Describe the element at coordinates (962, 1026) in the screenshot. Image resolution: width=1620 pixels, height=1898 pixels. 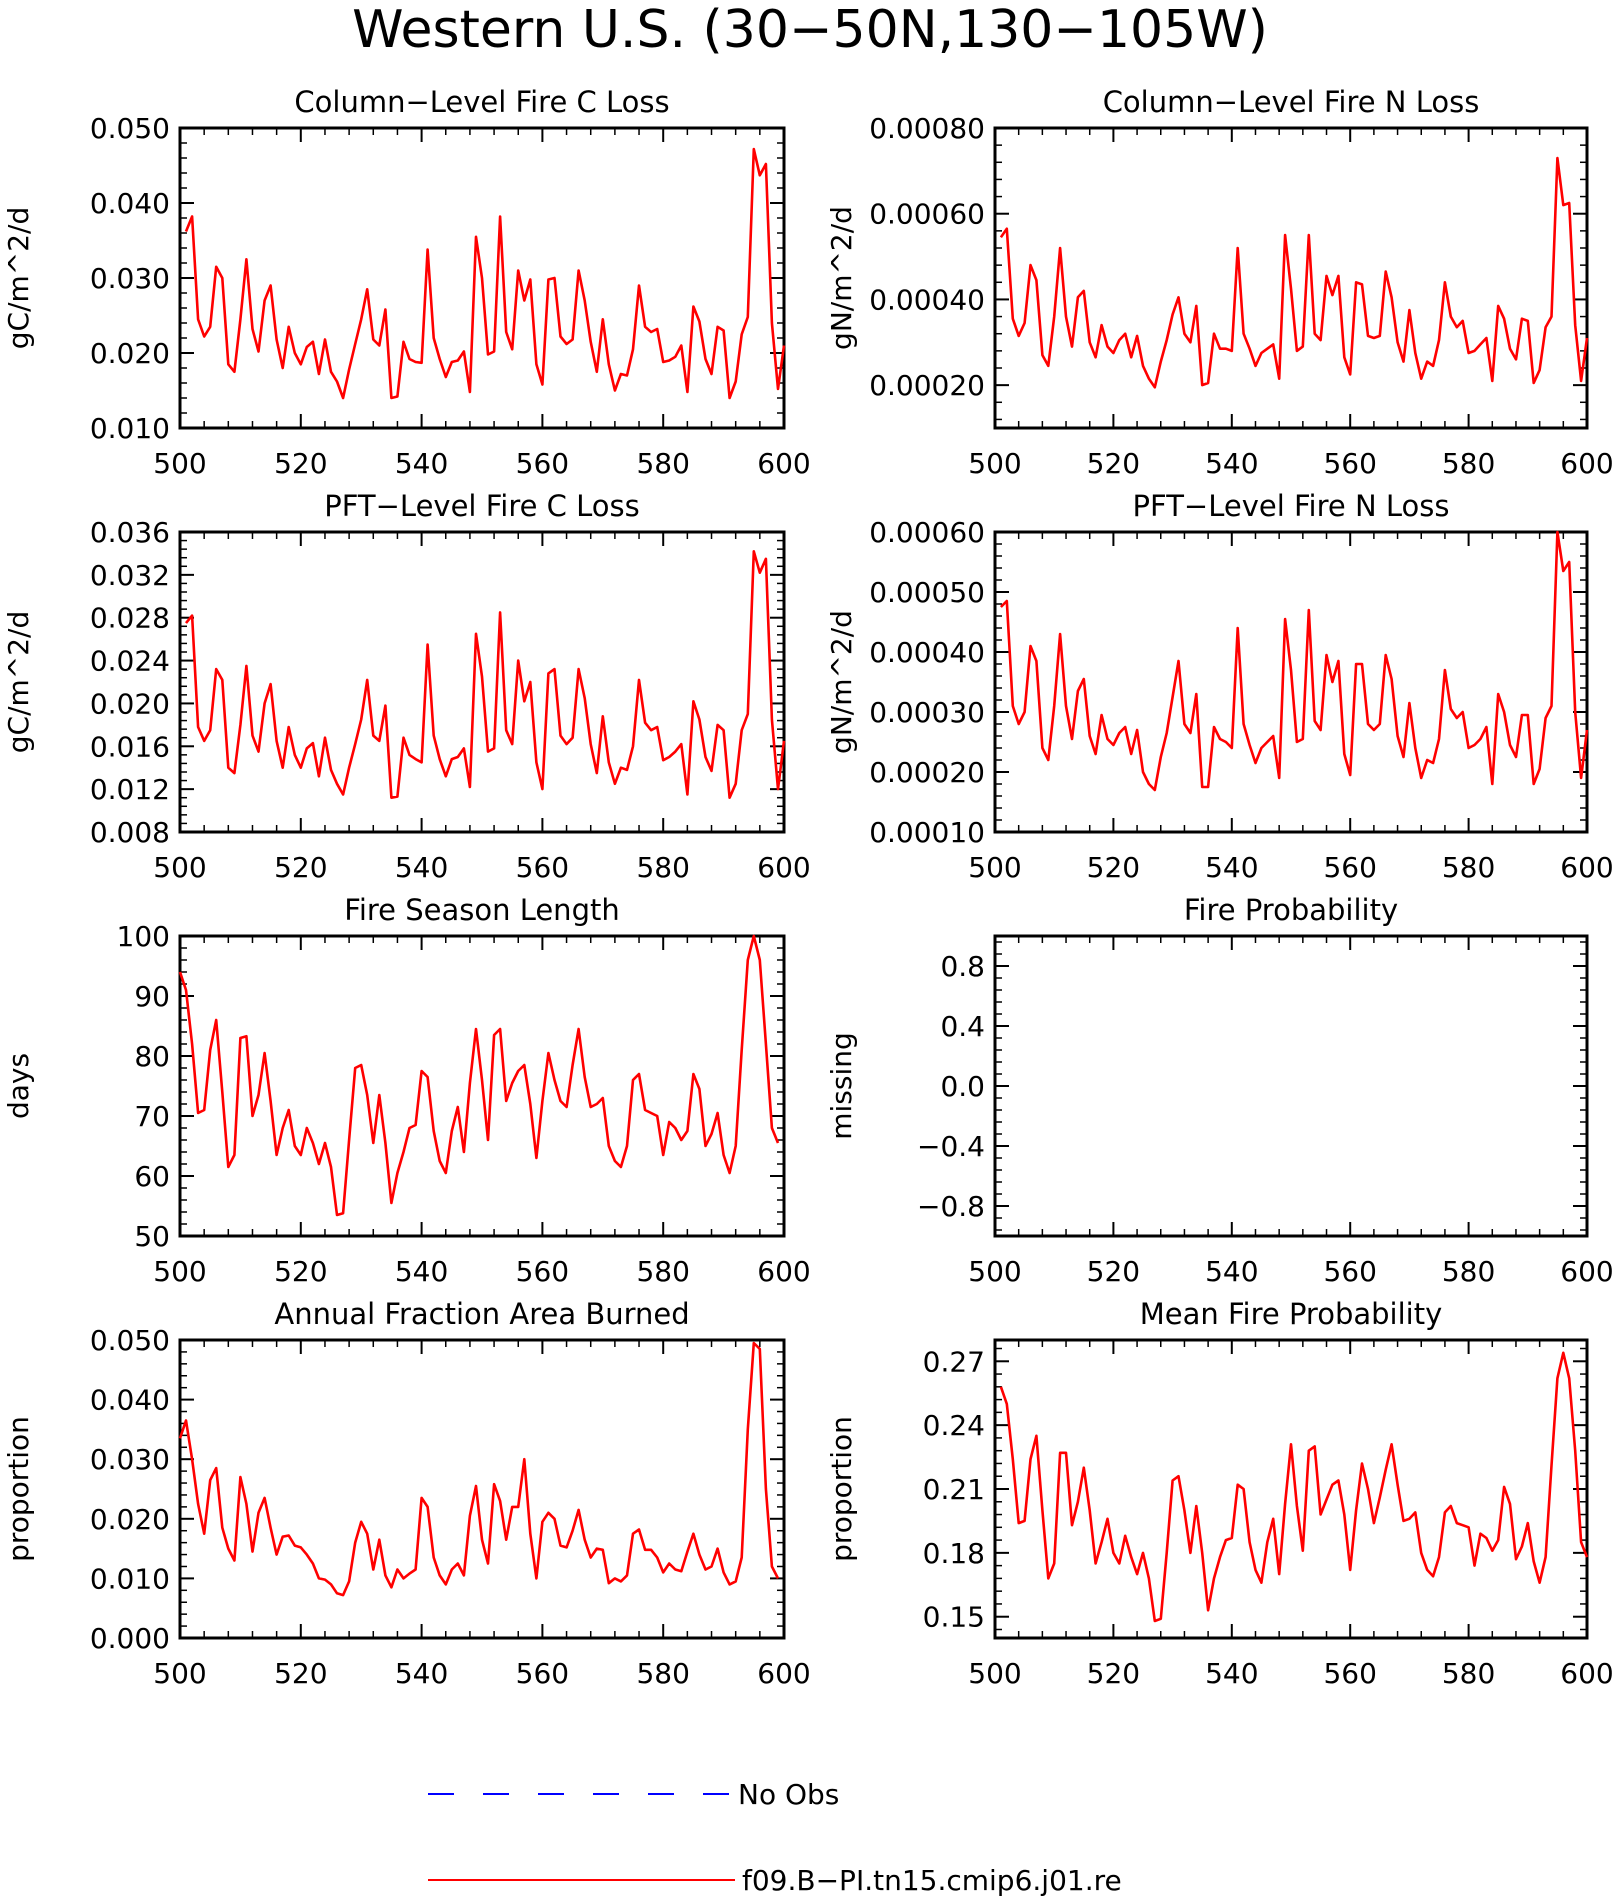
I see `y-tick-label: 0.4` at that location.